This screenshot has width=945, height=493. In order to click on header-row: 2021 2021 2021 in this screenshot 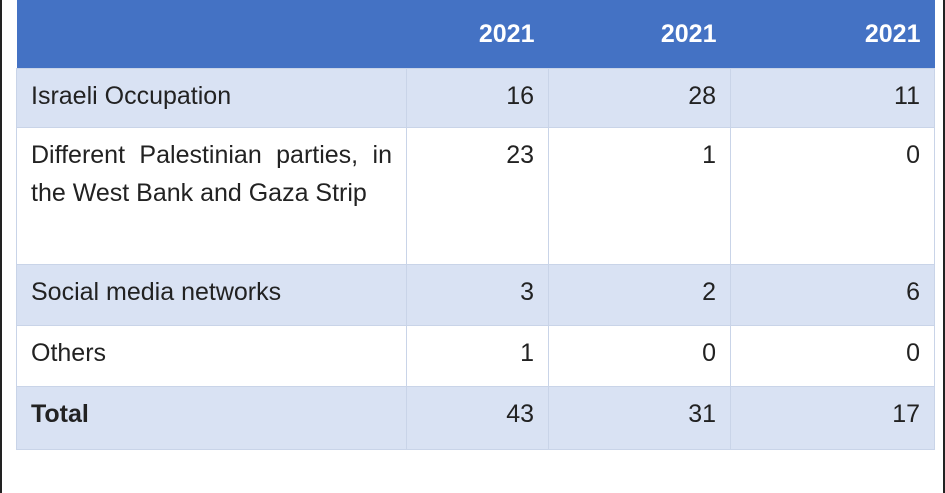, I will do `click(475, 34)`.